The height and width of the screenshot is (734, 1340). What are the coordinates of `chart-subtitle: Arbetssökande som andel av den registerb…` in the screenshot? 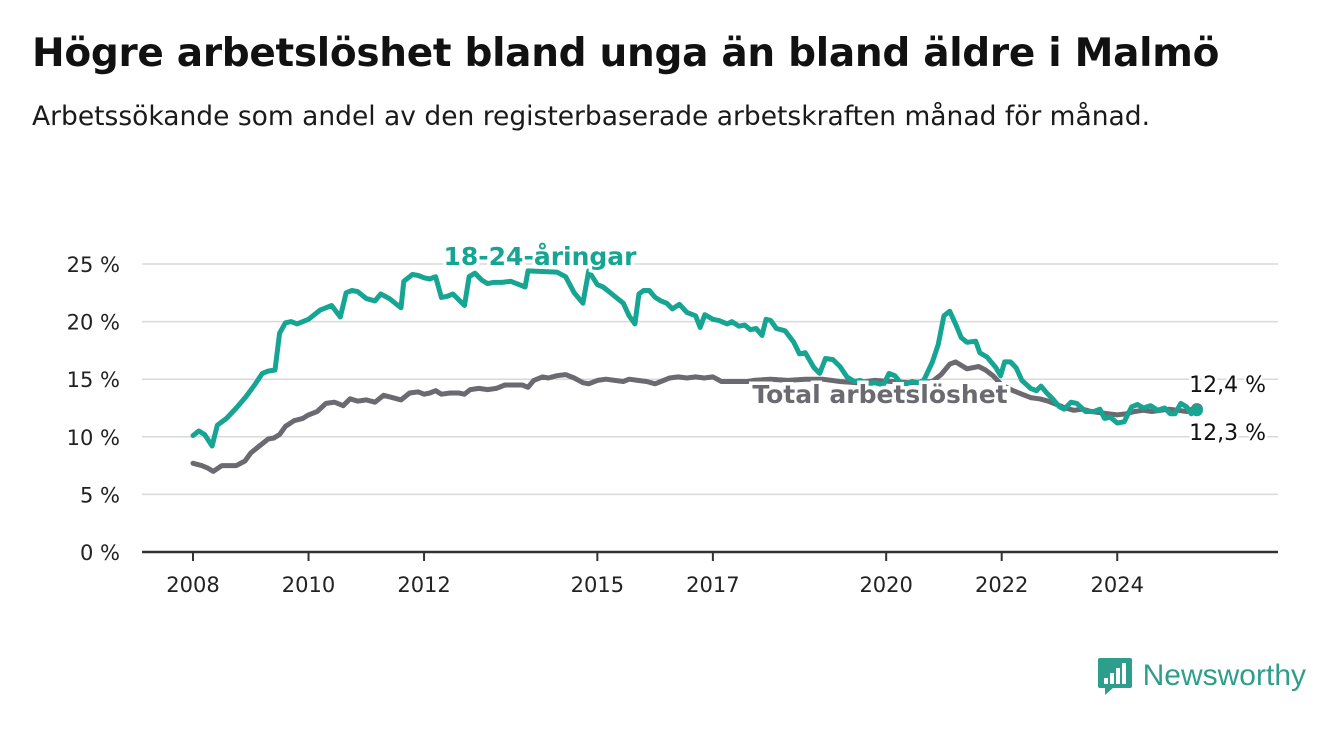 It's located at (591, 116).